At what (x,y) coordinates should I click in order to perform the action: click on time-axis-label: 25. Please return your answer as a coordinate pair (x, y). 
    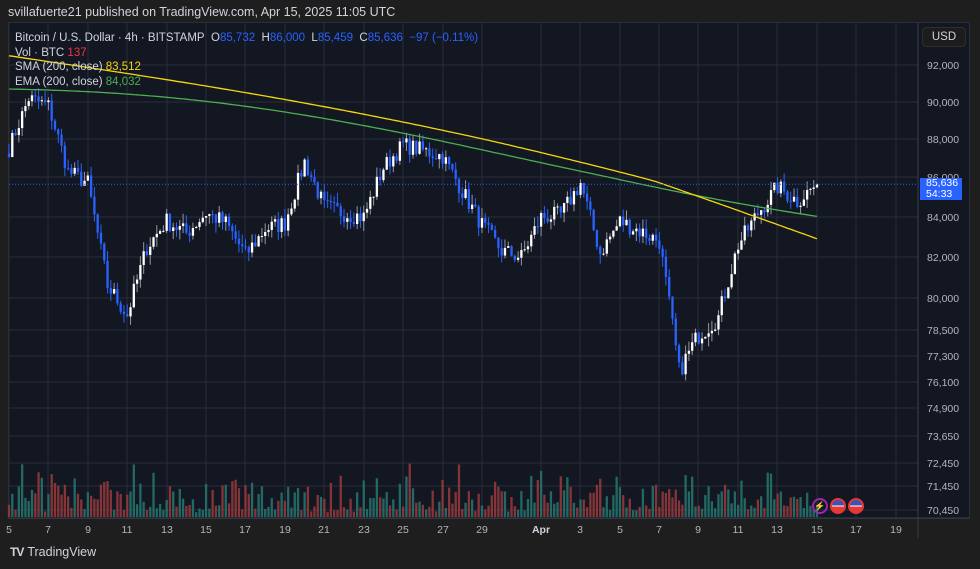
    Looking at the image, I should click on (403, 530).